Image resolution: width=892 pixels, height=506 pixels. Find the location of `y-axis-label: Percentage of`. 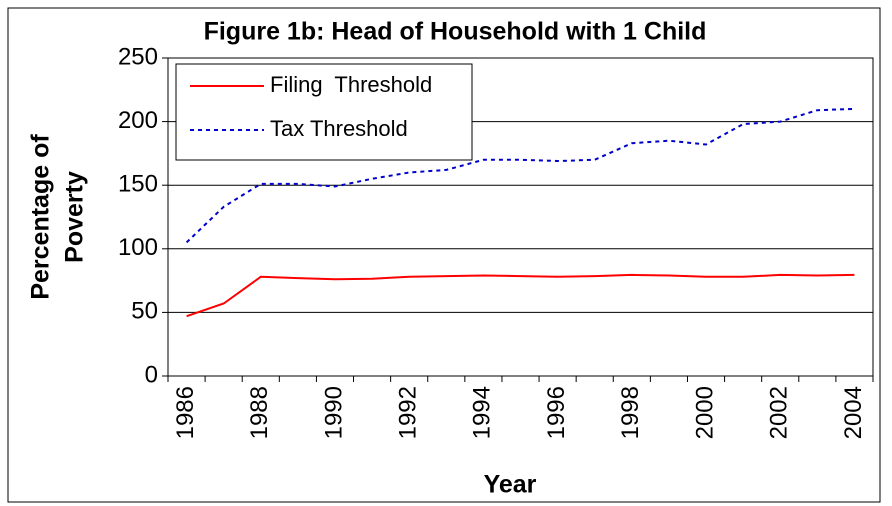

y-axis-label: Percentage of is located at coordinates (41, 217).